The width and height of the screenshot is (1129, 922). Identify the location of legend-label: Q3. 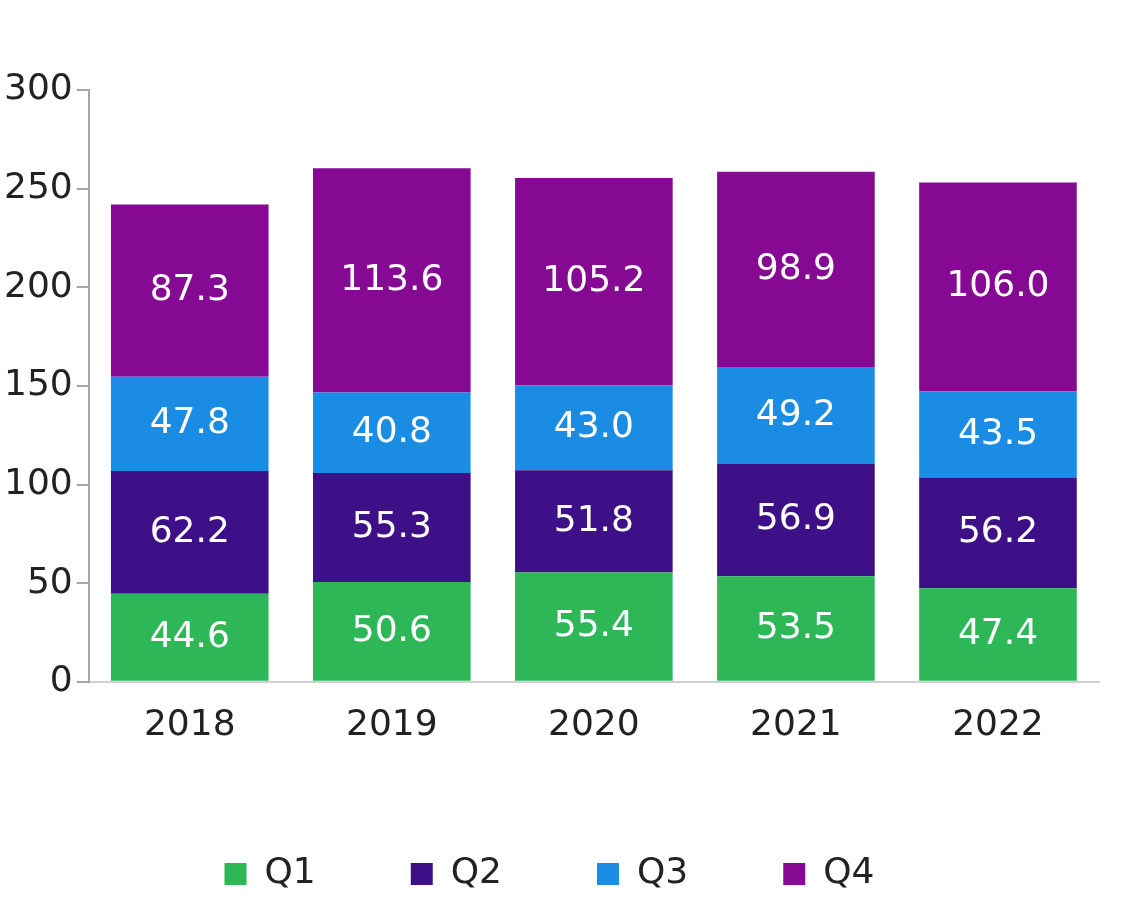
(663, 871).